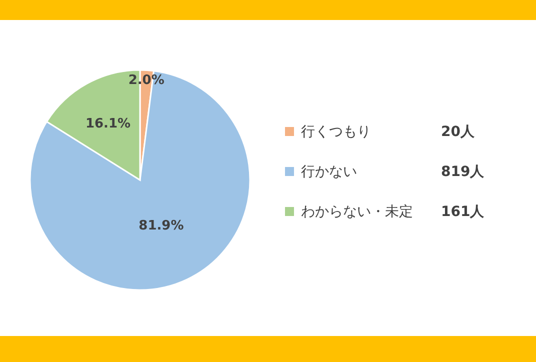 The width and height of the screenshot is (536, 362). Describe the element at coordinates (161, 226) in the screenshot. I see `data-label: 81.9%` at that location.